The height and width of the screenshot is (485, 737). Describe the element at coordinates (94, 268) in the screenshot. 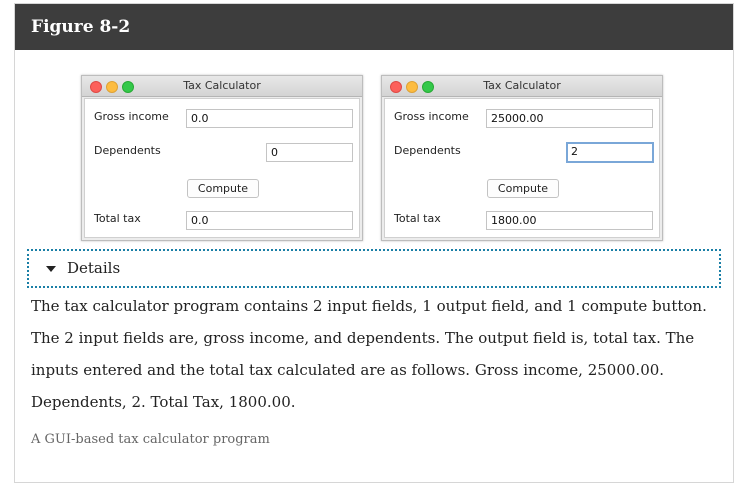

I see `details-label: Details` at that location.